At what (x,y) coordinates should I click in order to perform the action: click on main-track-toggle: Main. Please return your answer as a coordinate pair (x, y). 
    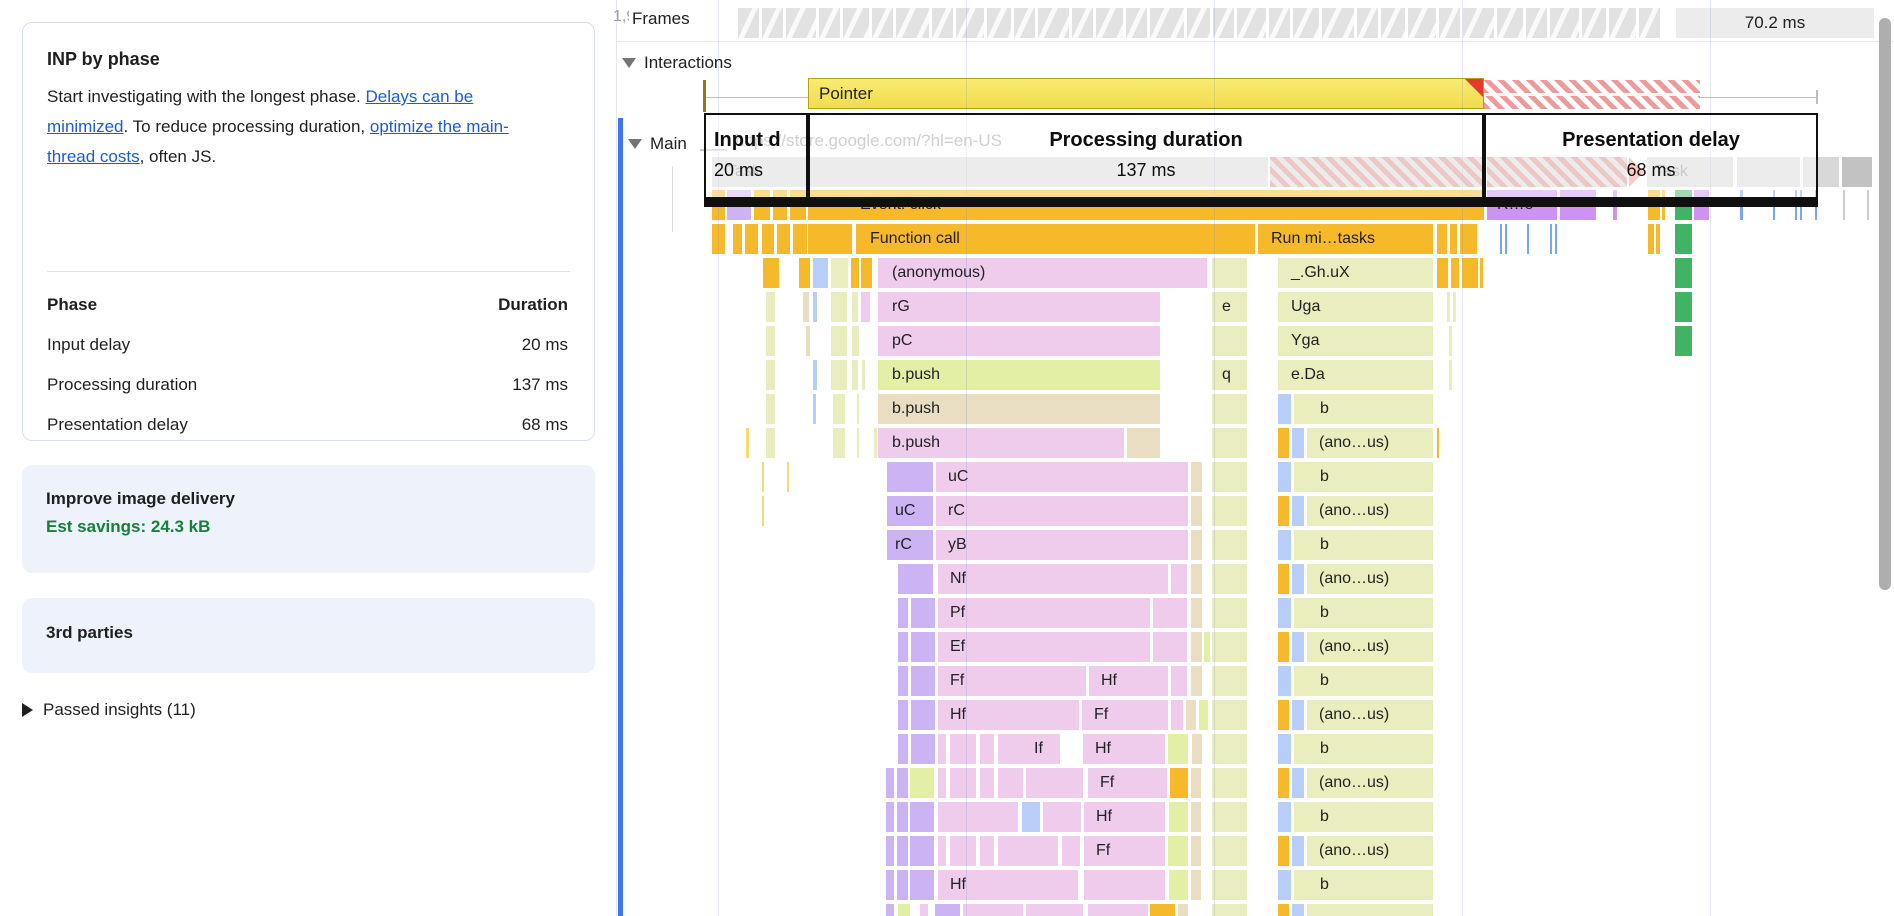
    Looking at the image, I should click on (657, 144).